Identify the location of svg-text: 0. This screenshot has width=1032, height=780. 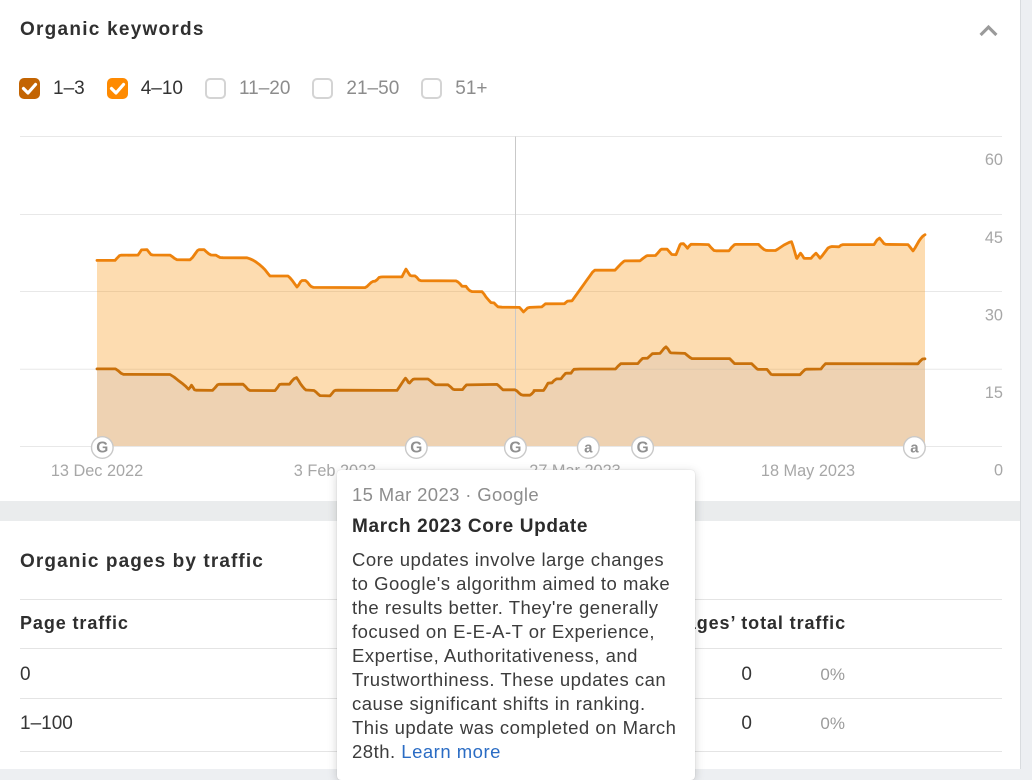
(998, 470).